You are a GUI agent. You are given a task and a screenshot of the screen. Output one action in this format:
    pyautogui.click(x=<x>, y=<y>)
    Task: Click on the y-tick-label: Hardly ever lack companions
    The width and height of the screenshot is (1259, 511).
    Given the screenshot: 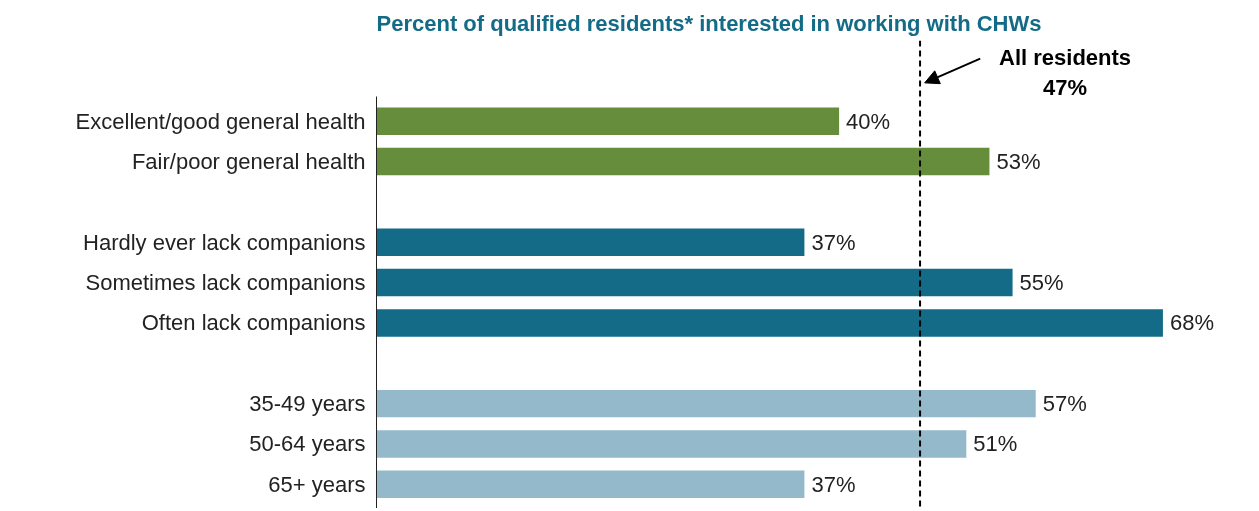 What is the action you would take?
    pyautogui.click(x=224, y=242)
    